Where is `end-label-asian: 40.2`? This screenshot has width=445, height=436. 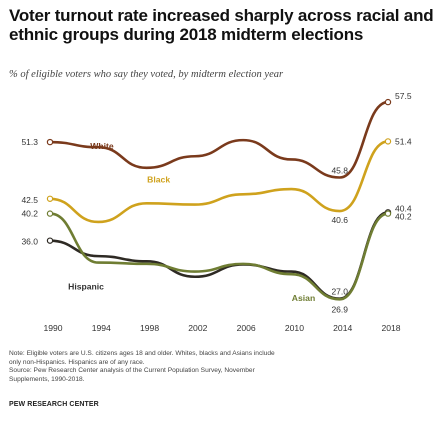 end-label-asian: 40.2 is located at coordinates (403, 217).